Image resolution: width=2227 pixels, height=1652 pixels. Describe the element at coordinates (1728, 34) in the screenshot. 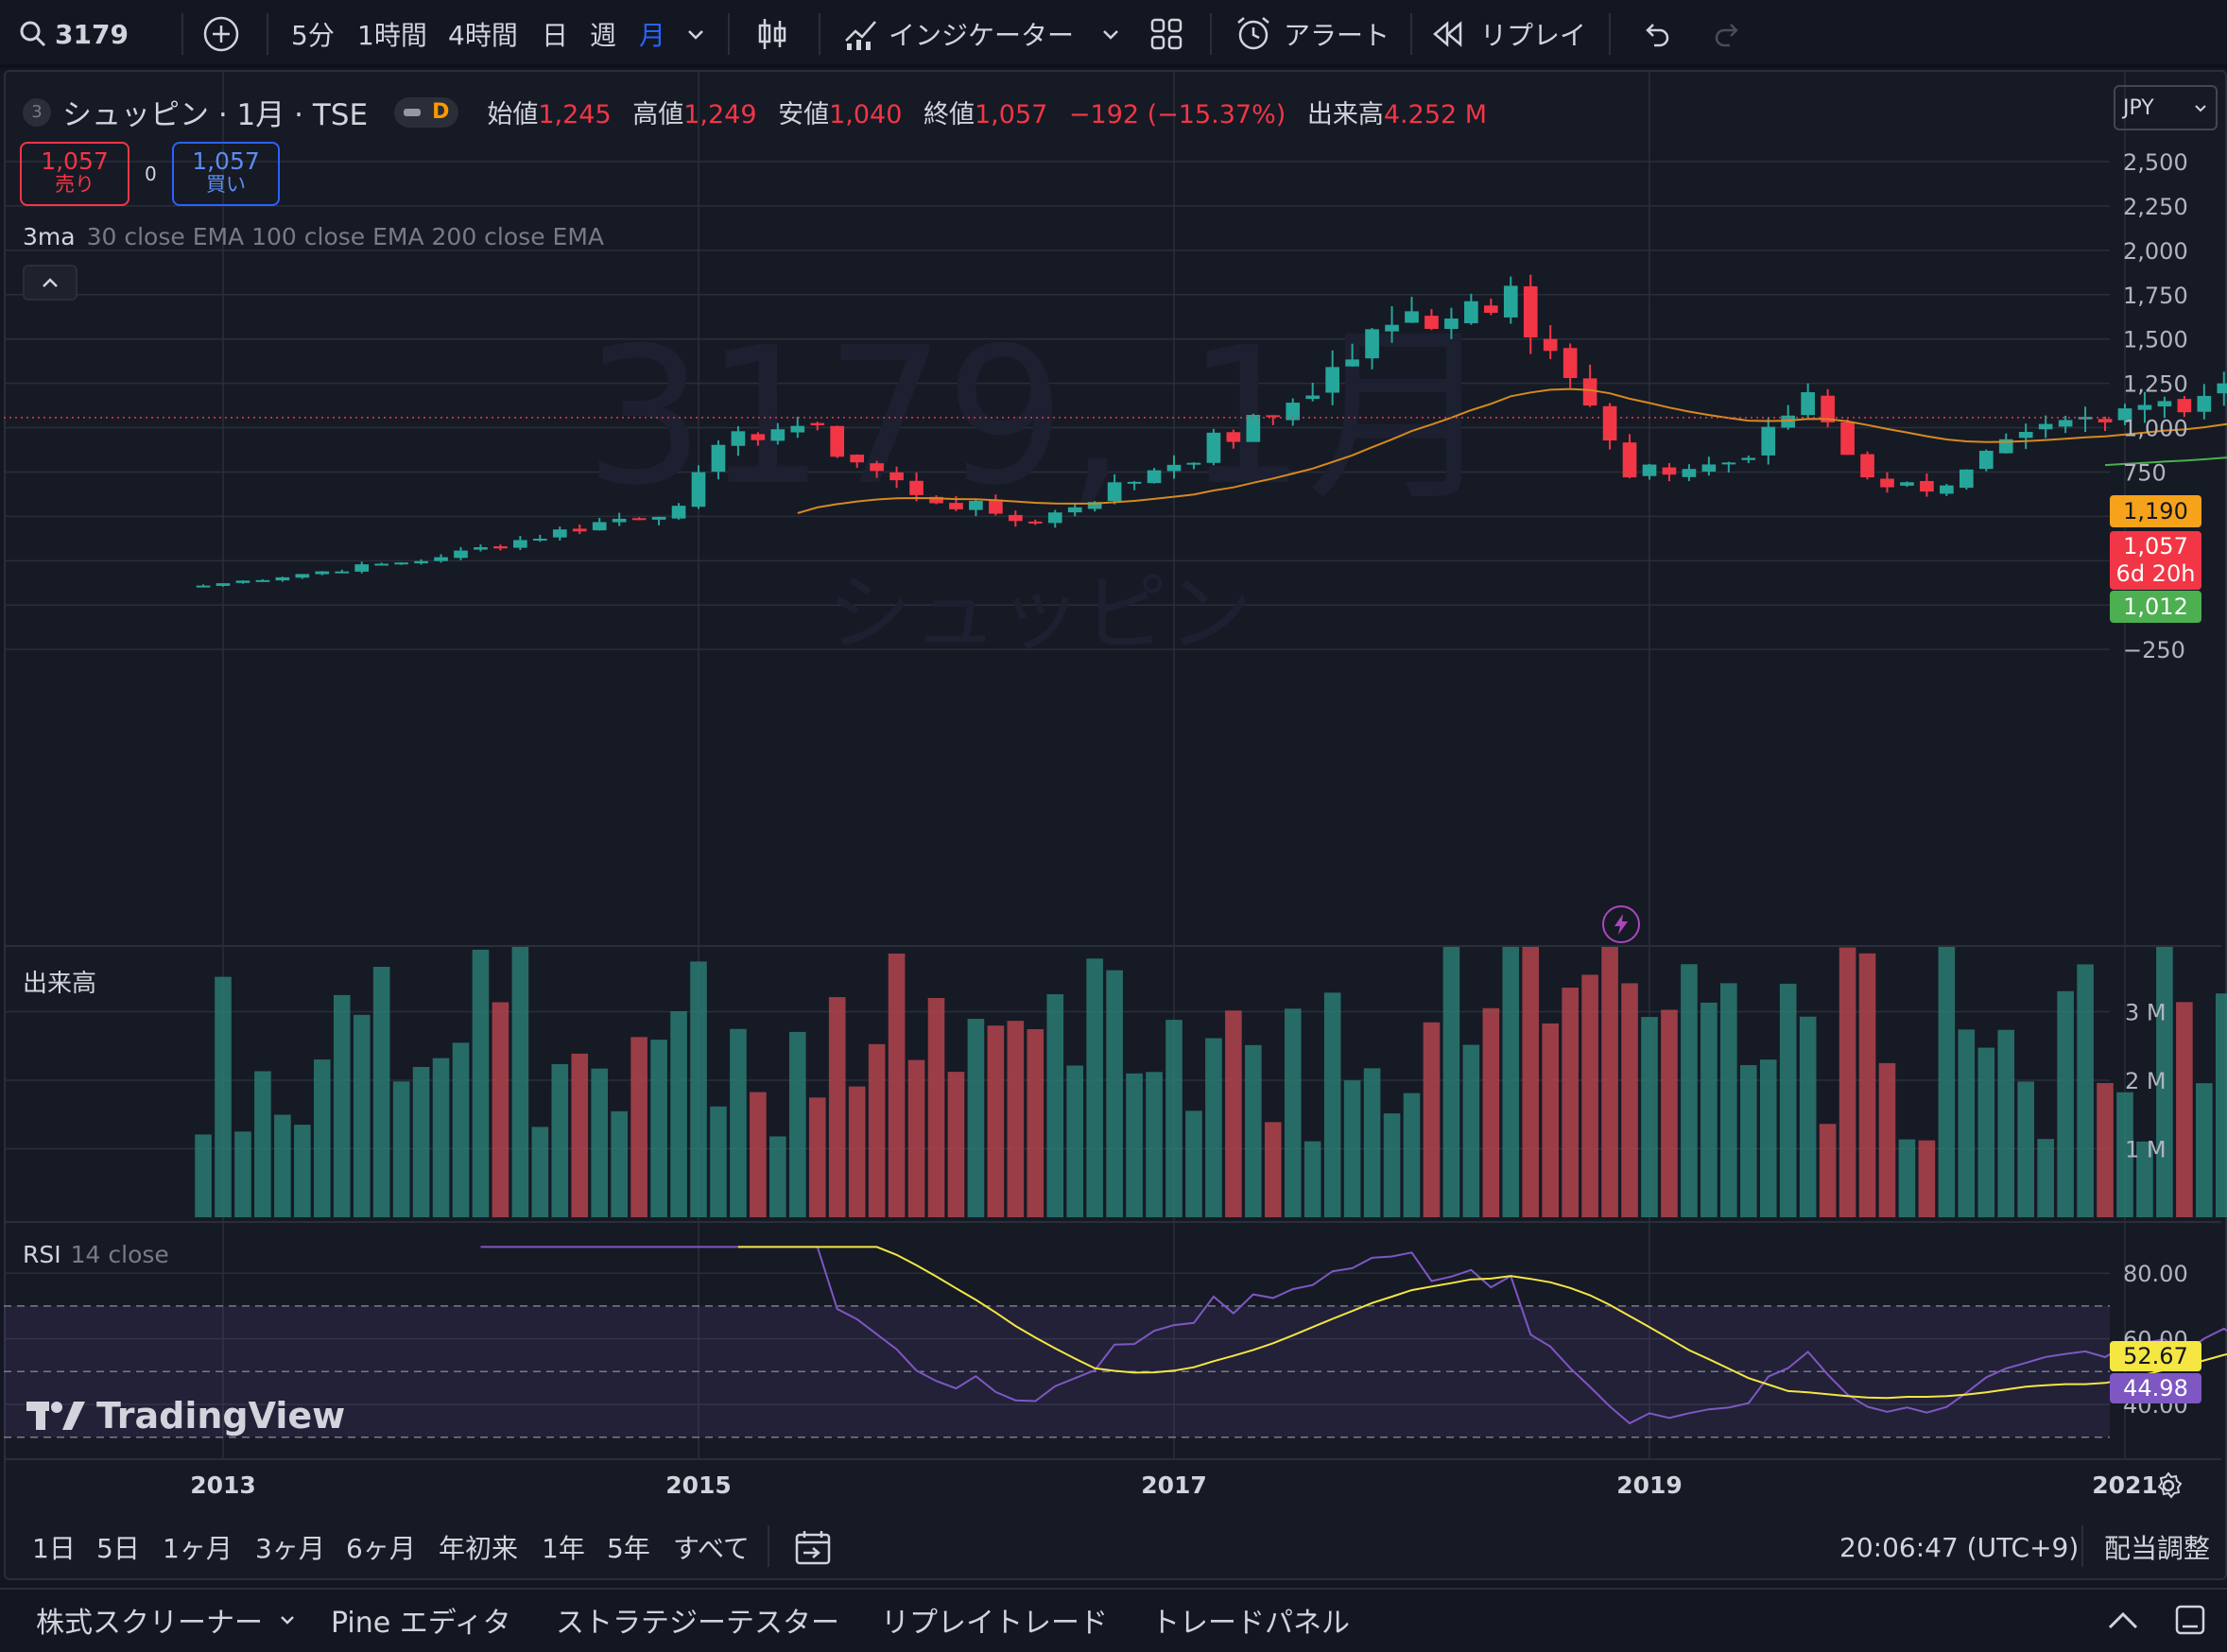

I see `redo-button` at that location.